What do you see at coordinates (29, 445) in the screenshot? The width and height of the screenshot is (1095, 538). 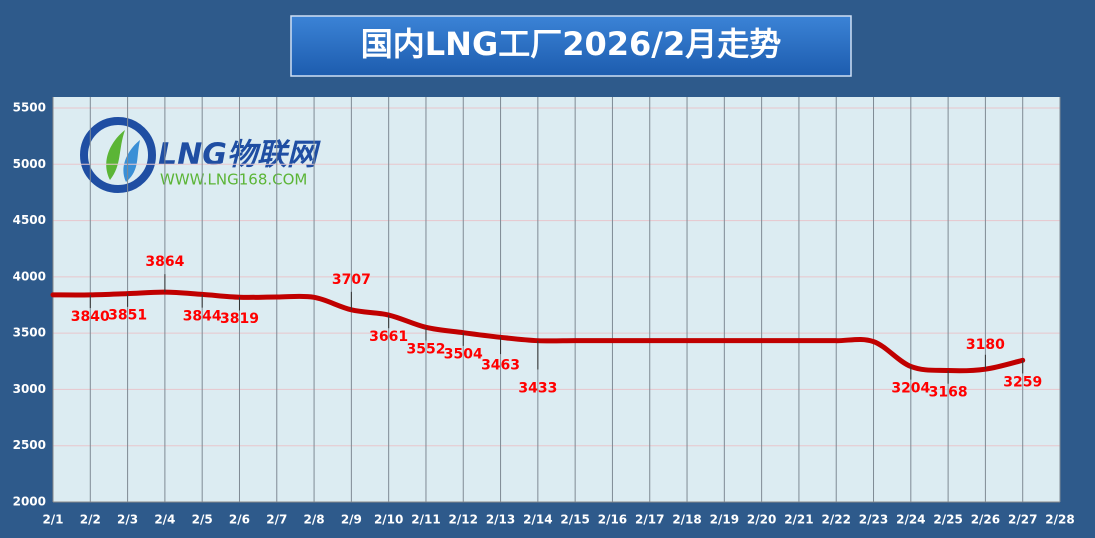 I see `y-tick-label: 2500` at bounding box center [29, 445].